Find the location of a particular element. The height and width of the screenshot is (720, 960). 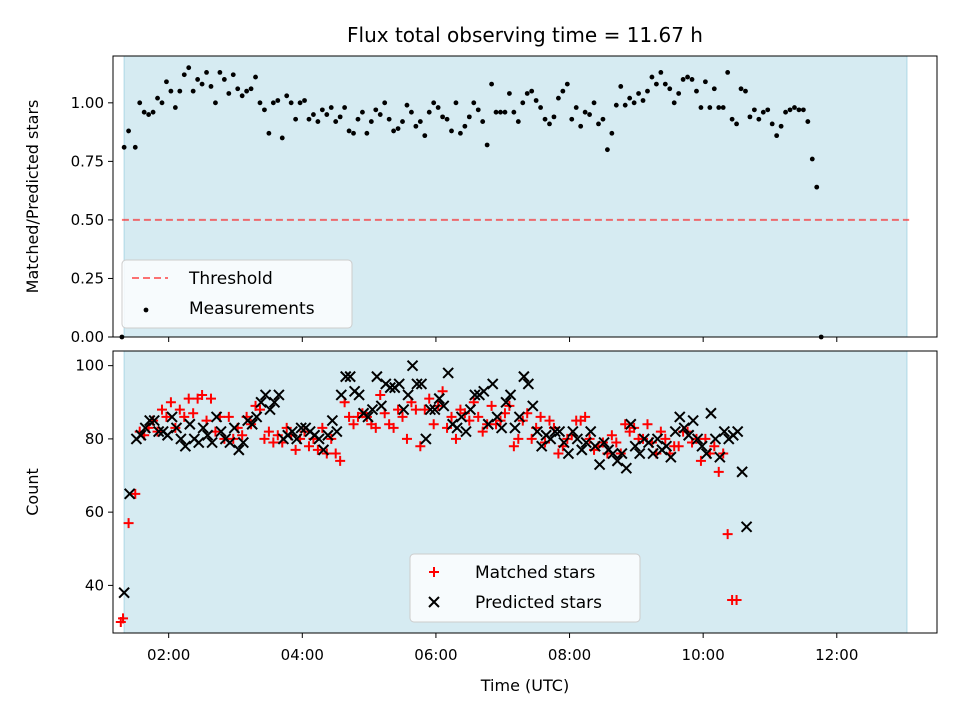

legend-matched-marker is located at coordinates (434, 572).